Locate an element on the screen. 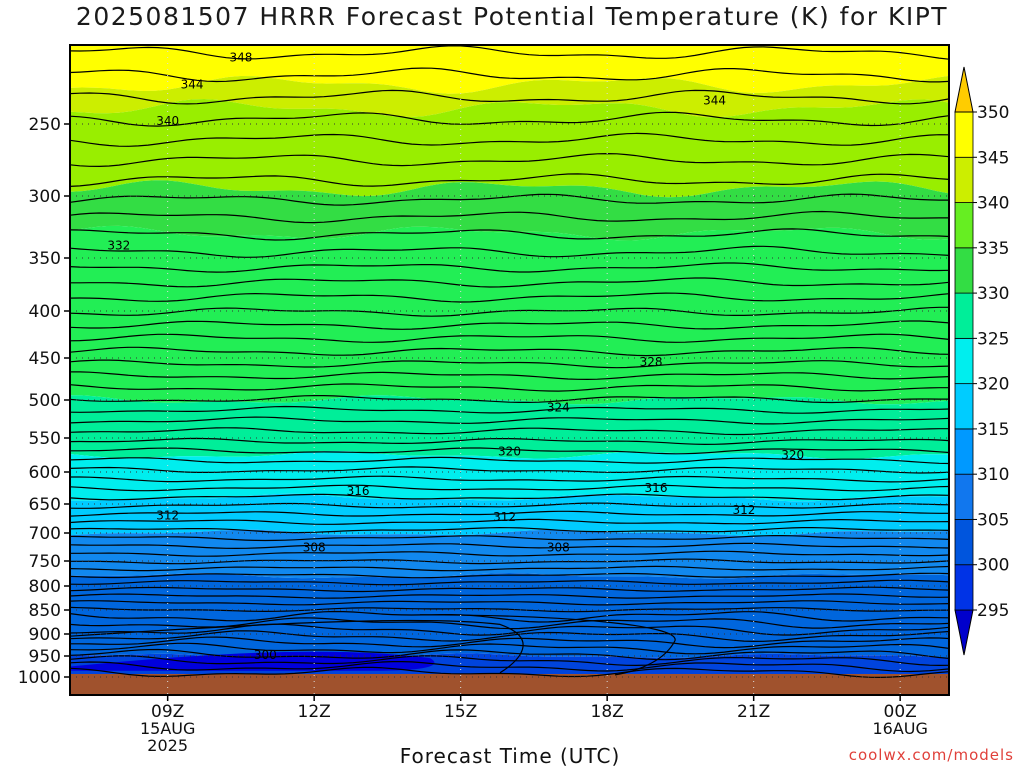  colorbar-label: 310 is located at coordinates (993, 475).